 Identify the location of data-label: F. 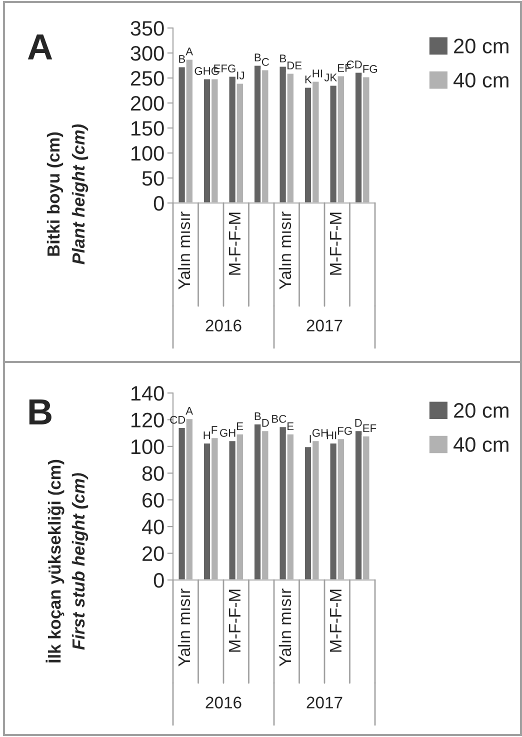
(215, 430).